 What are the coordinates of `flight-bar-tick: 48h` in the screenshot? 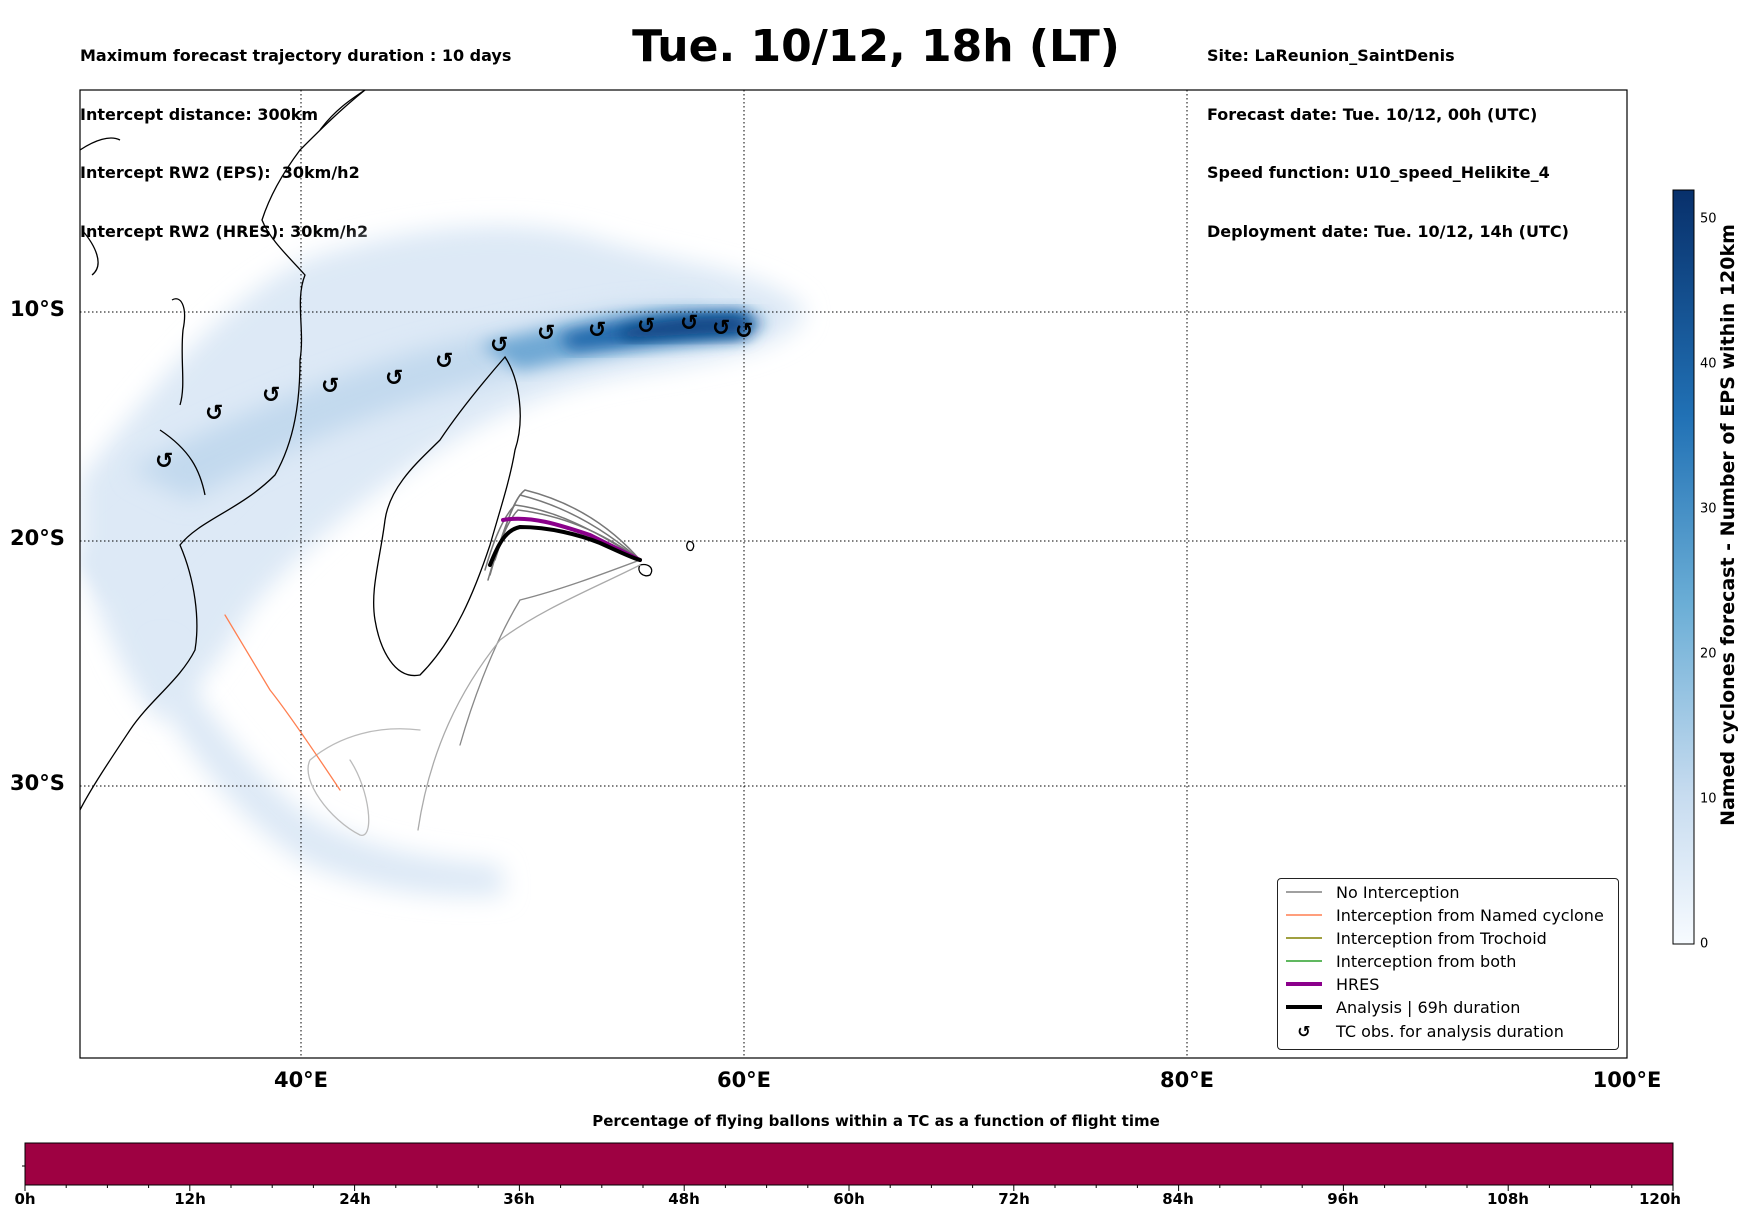 It's located at (684, 1199).